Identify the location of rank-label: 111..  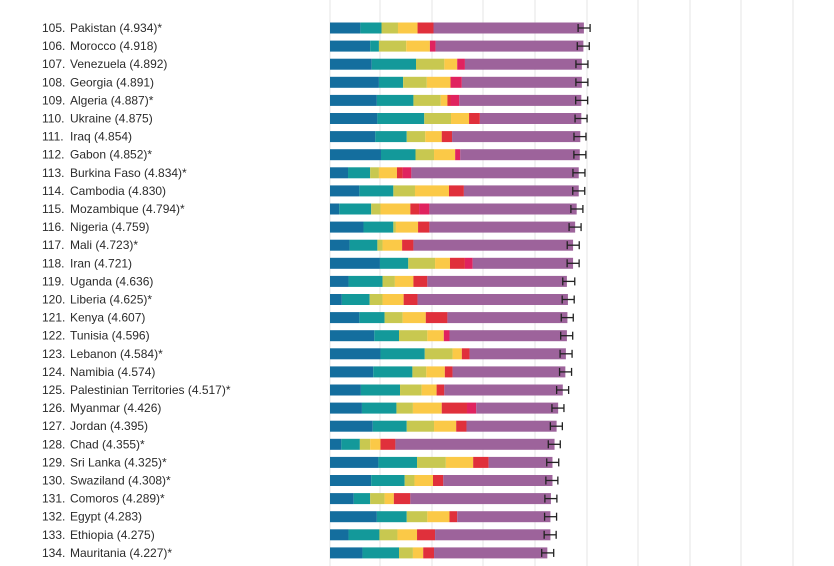
(53, 137).